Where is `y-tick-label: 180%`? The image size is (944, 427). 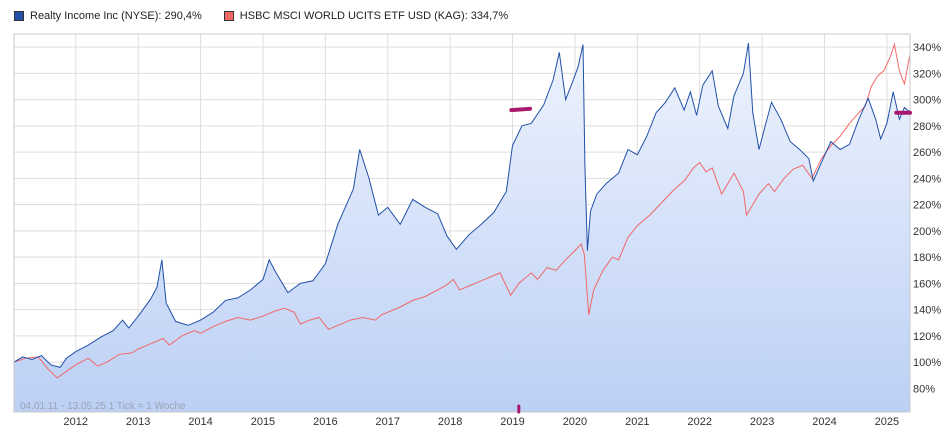 y-tick-label: 180% is located at coordinates (927, 258).